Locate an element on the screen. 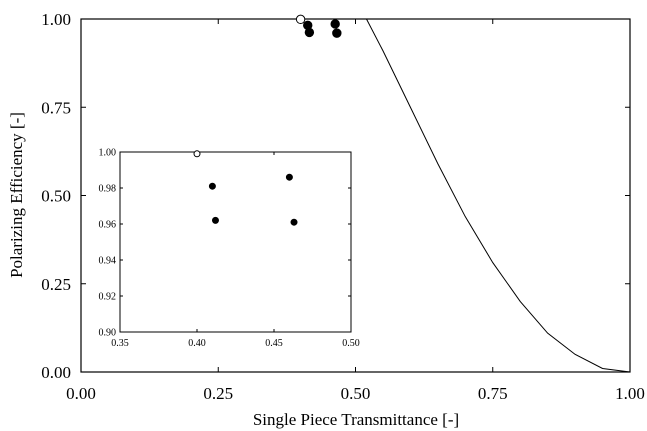 Image resolution: width=647 pixels, height=431 pixels. y-axis-label: Polarizing Efficiency [-] is located at coordinates (16, 195).